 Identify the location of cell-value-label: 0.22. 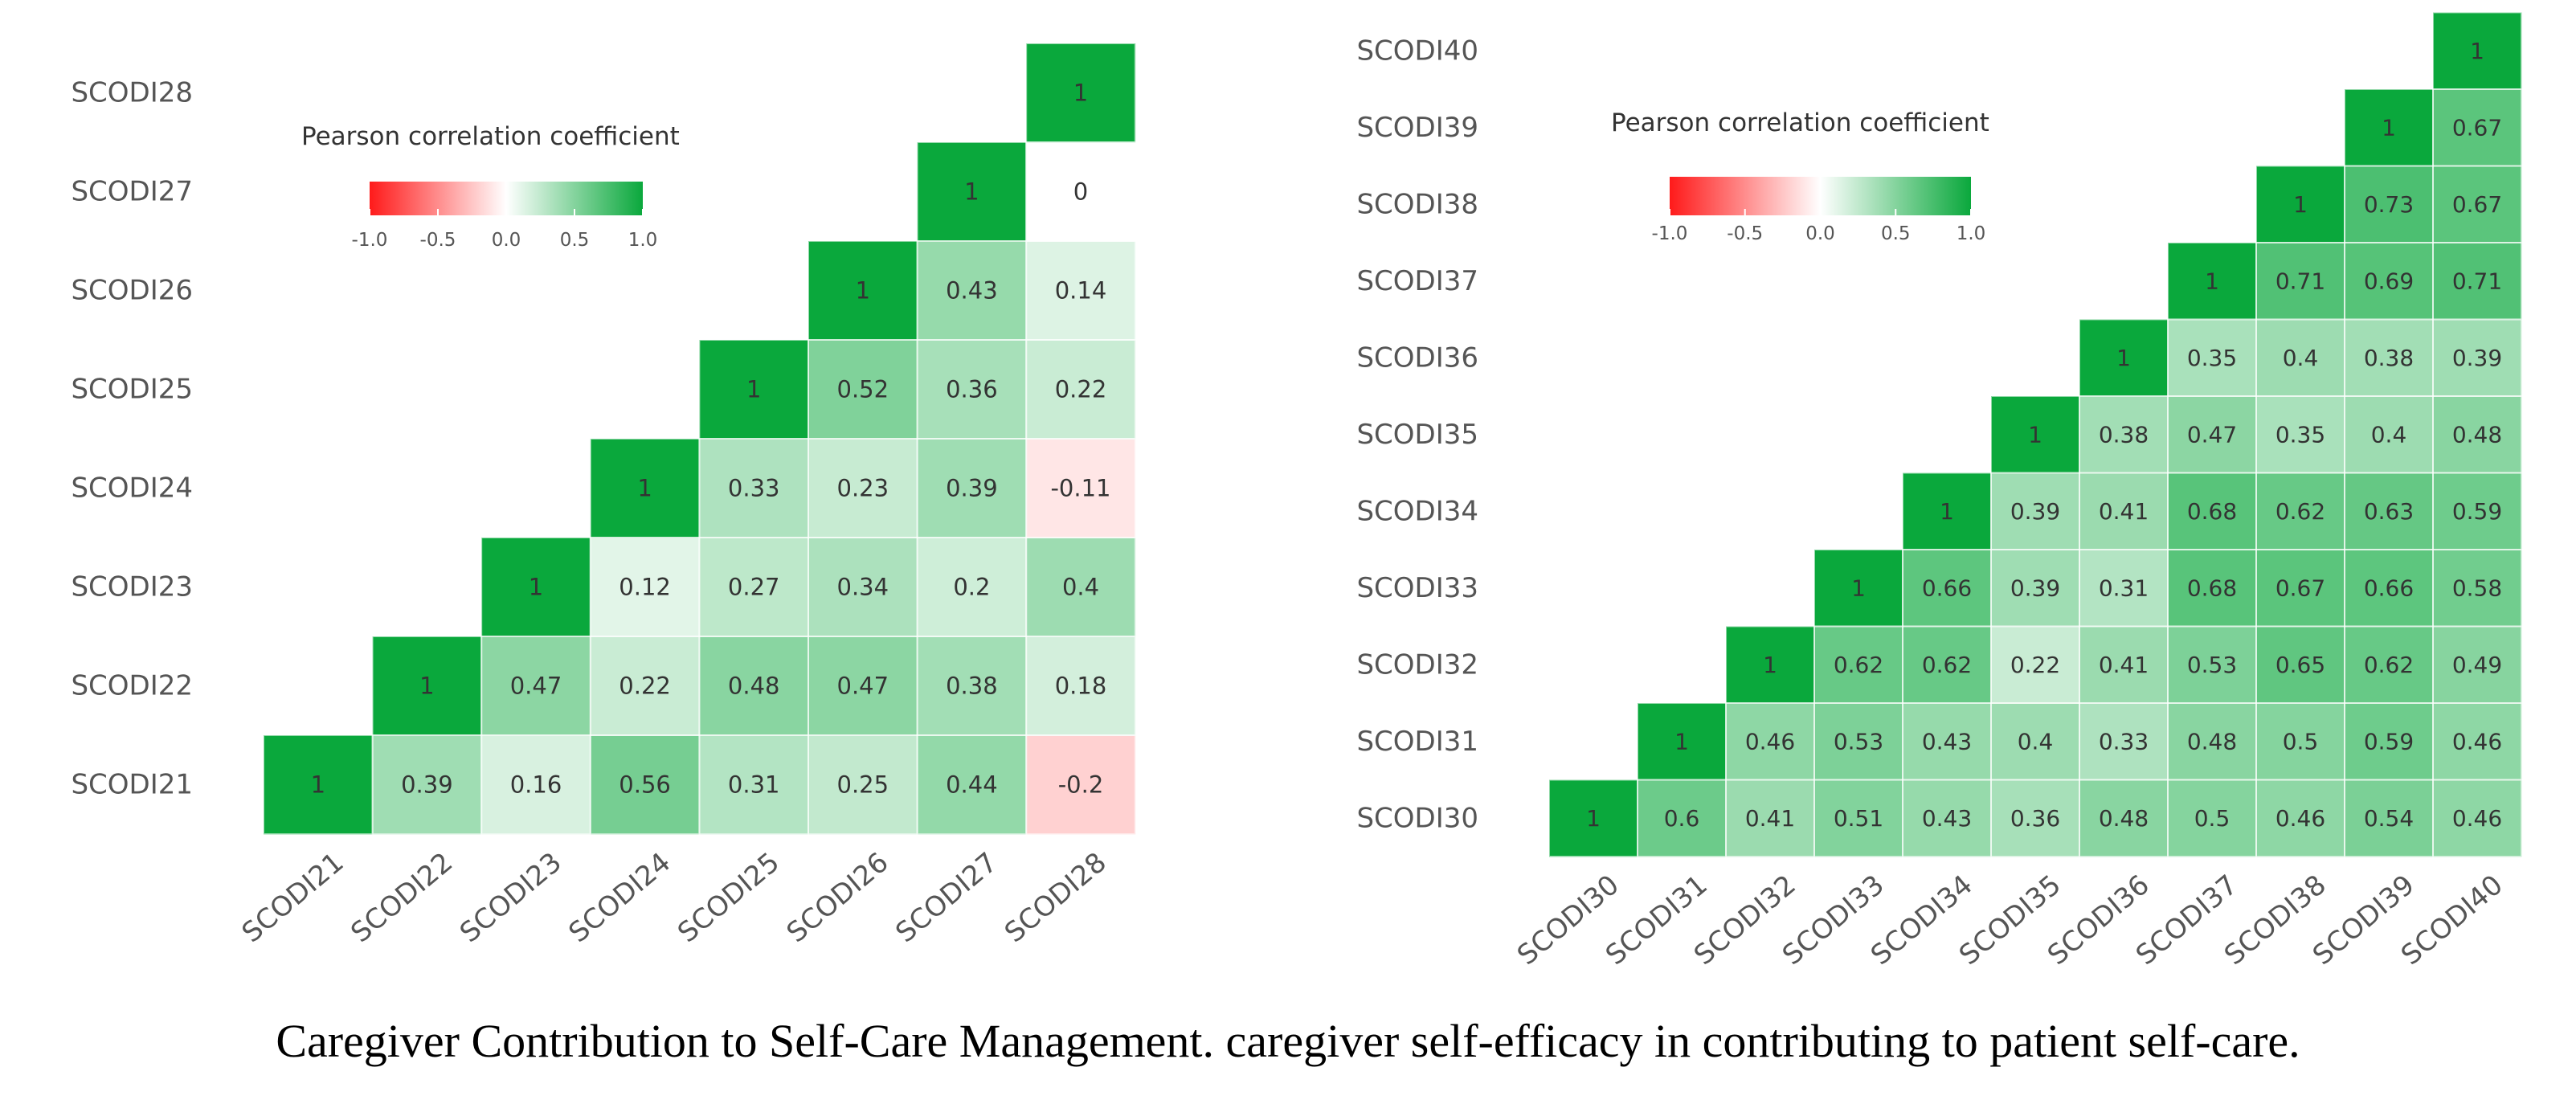
(645, 686).